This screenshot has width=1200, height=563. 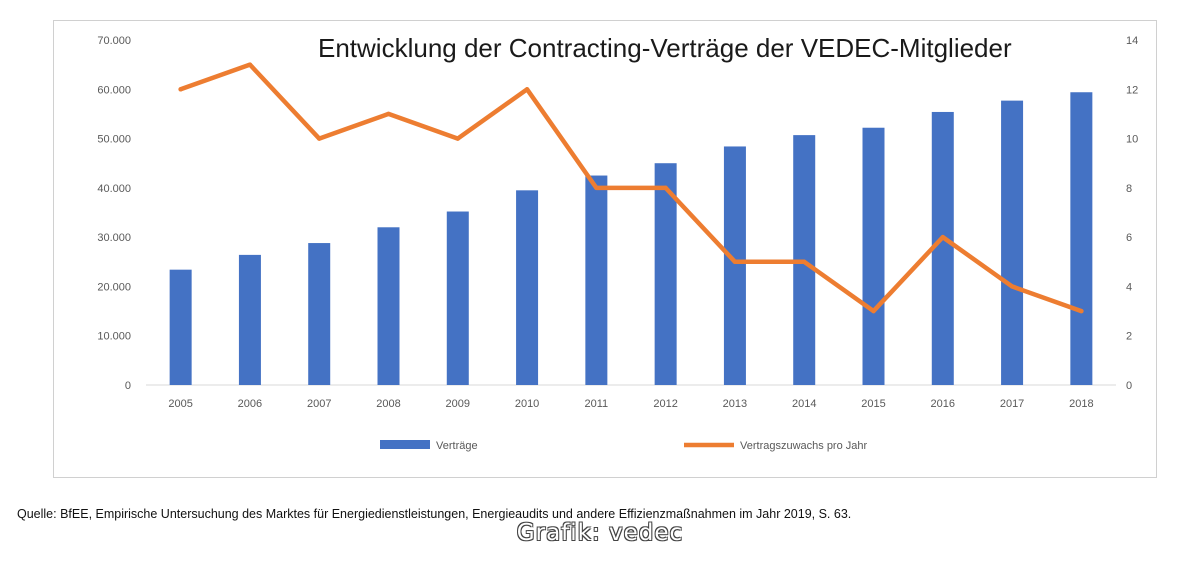 I want to click on x-tick-label: 2006, so click(x=250, y=404).